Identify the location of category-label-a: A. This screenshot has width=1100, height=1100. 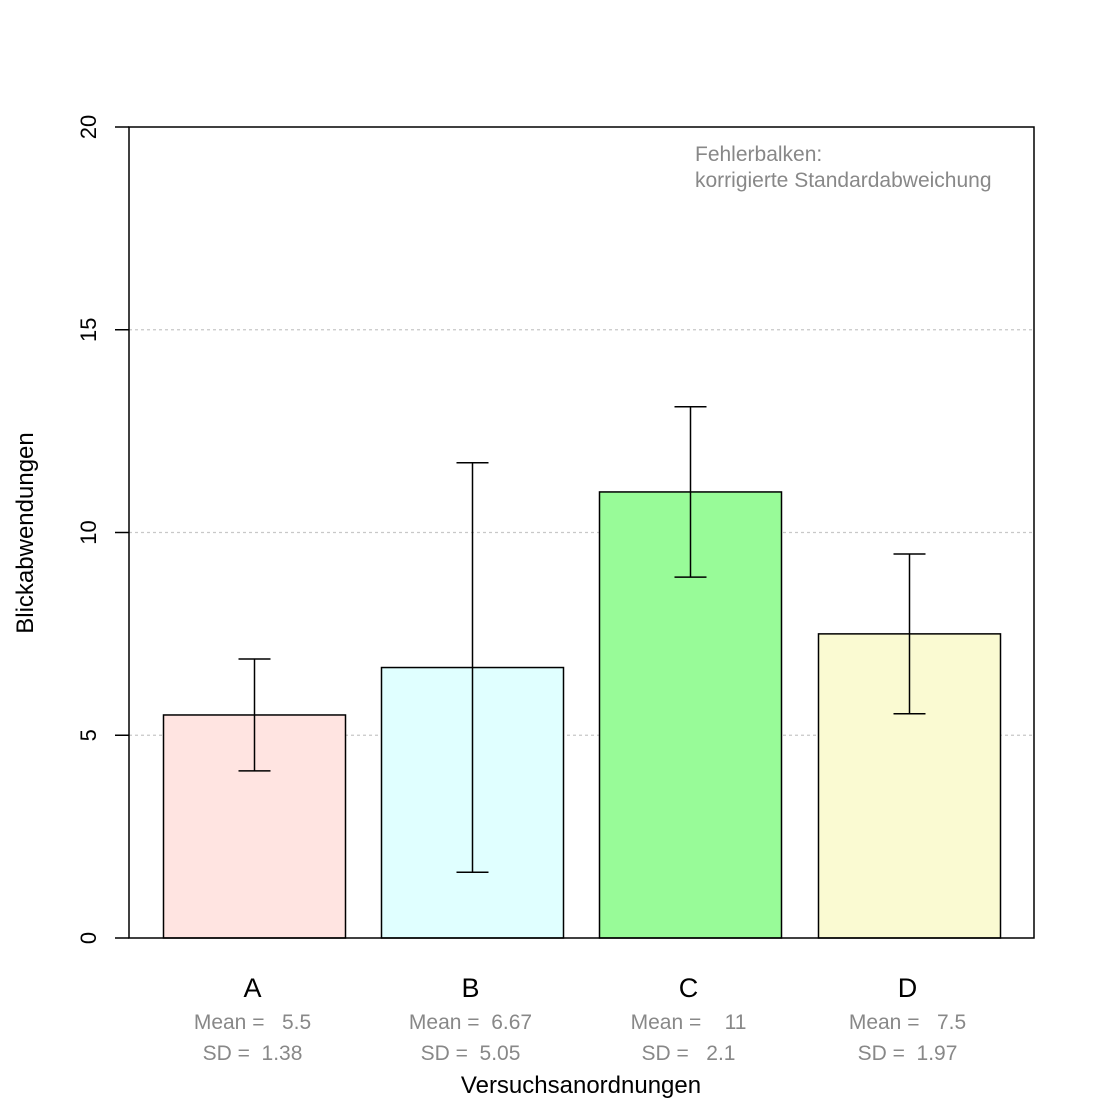
(252, 988).